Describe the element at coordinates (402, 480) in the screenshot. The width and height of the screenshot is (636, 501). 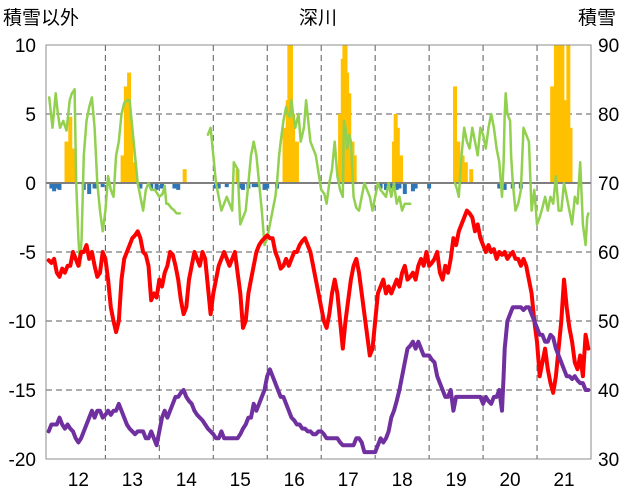
I see `x-tick-label: 18` at that location.